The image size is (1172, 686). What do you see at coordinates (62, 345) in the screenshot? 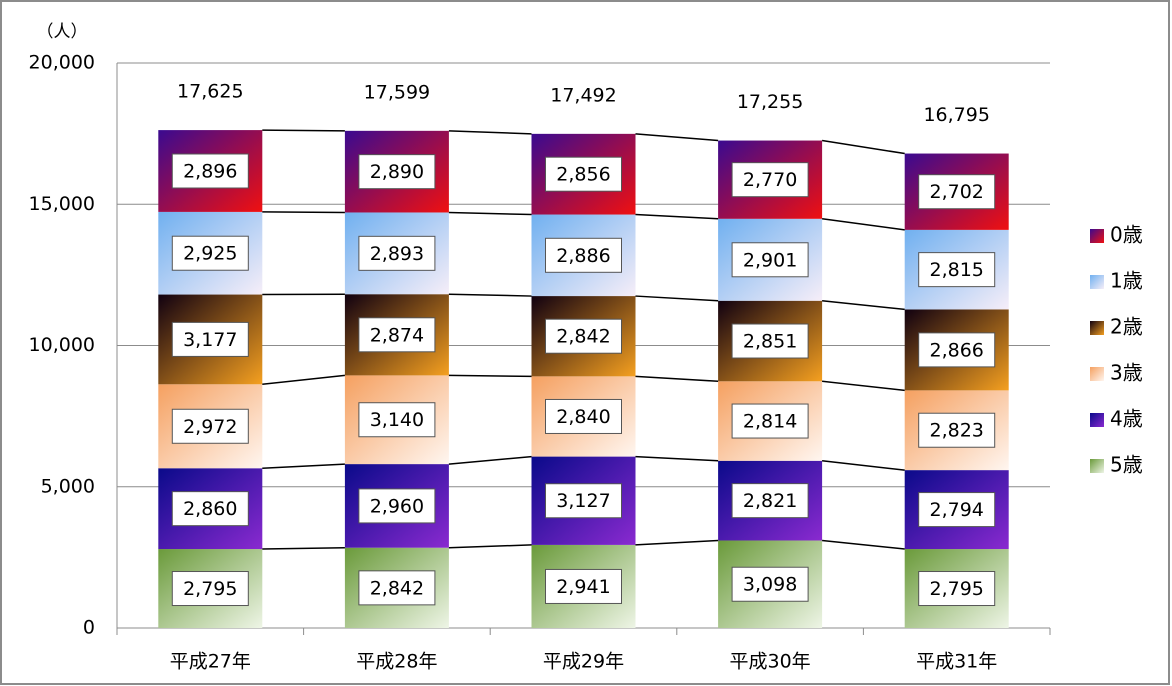
I see `y-tick-label: 10,000` at bounding box center [62, 345].